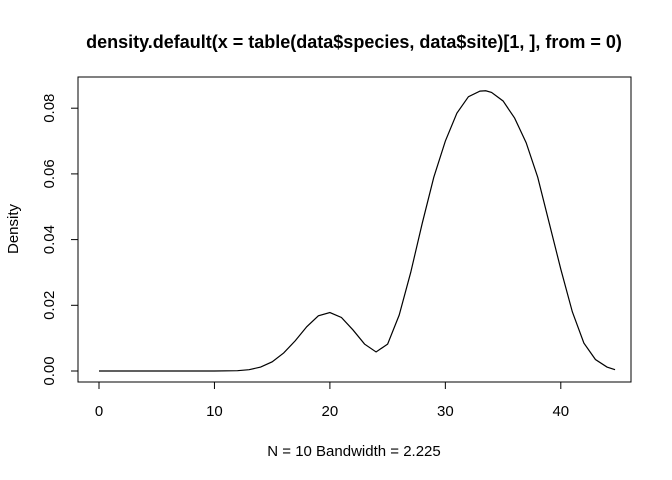  Describe the element at coordinates (330, 411) in the screenshot. I see `x-tick-label: 20` at that location.